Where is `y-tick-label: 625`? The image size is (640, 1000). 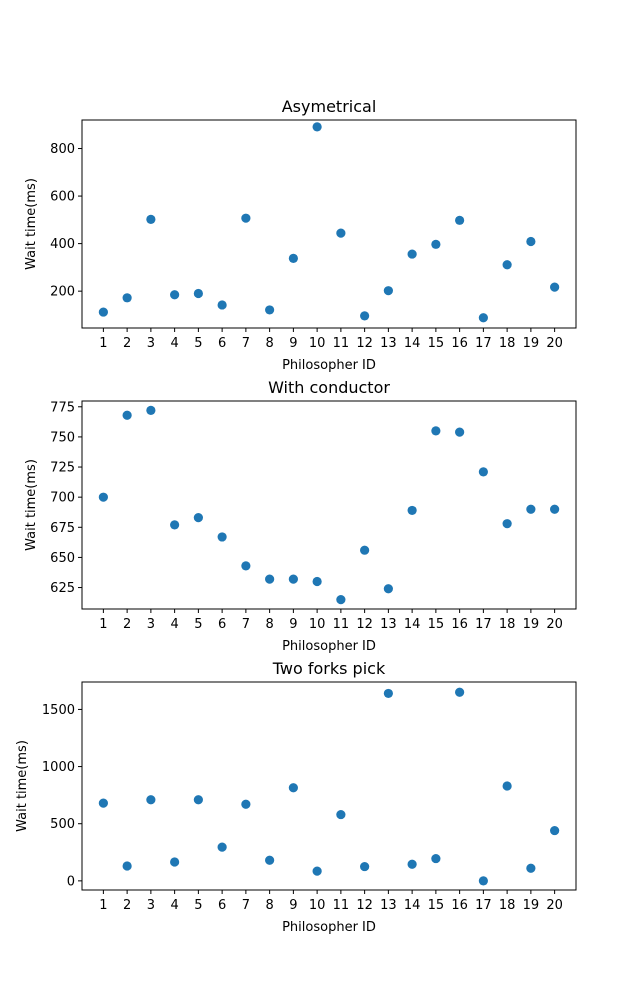
y-tick-label: 625 is located at coordinates (62, 588).